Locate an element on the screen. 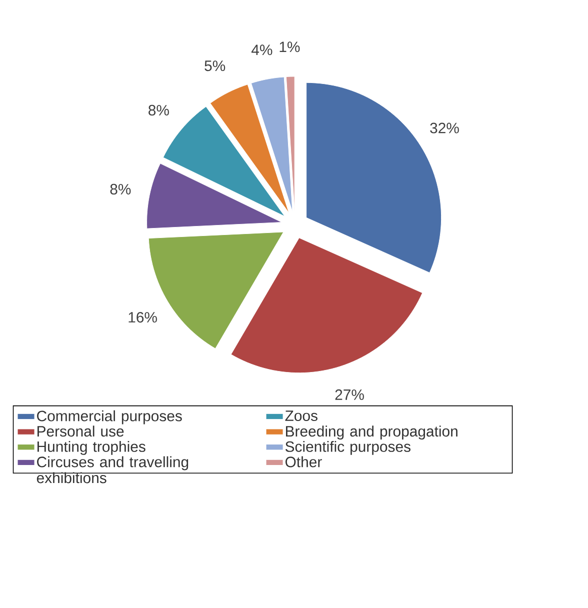 The width and height of the screenshot is (588, 608). legend-label: Personal use is located at coordinates (81, 431).